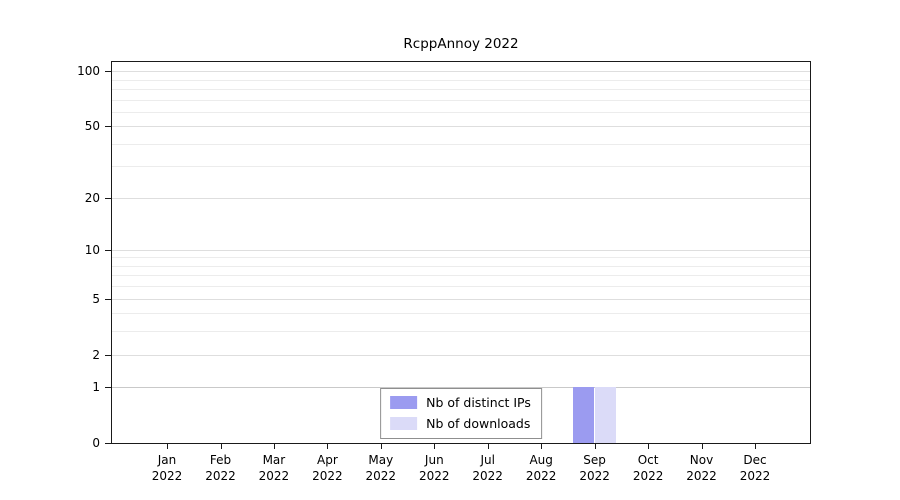 Image resolution: width=900 pixels, height=500 pixels. Describe the element at coordinates (755, 460) in the screenshot. I see `x-tick-month-Dec: Dec` at that location.